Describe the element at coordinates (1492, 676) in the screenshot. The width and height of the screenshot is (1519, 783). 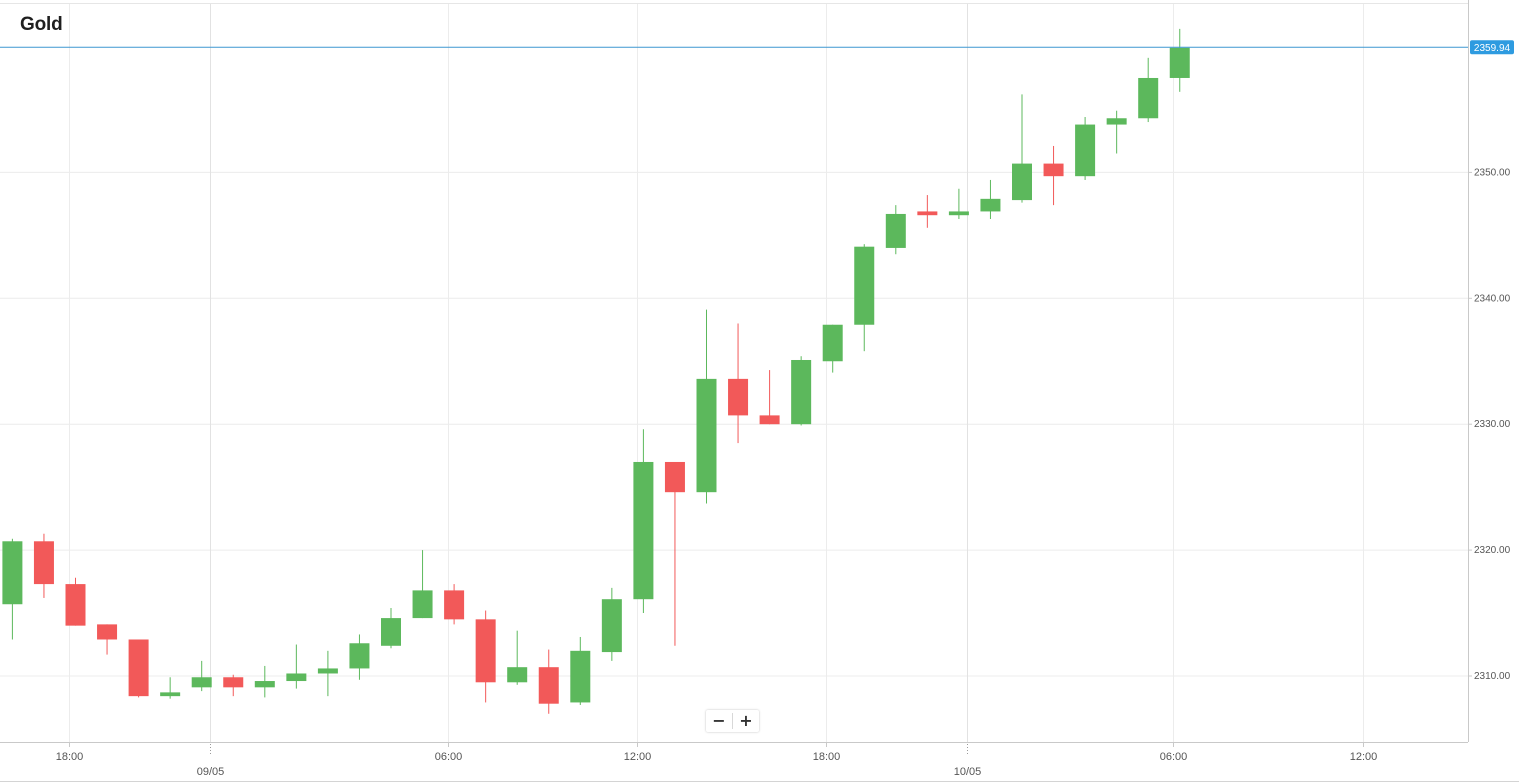
I see `y-tick-label: 2310.00` at that location.